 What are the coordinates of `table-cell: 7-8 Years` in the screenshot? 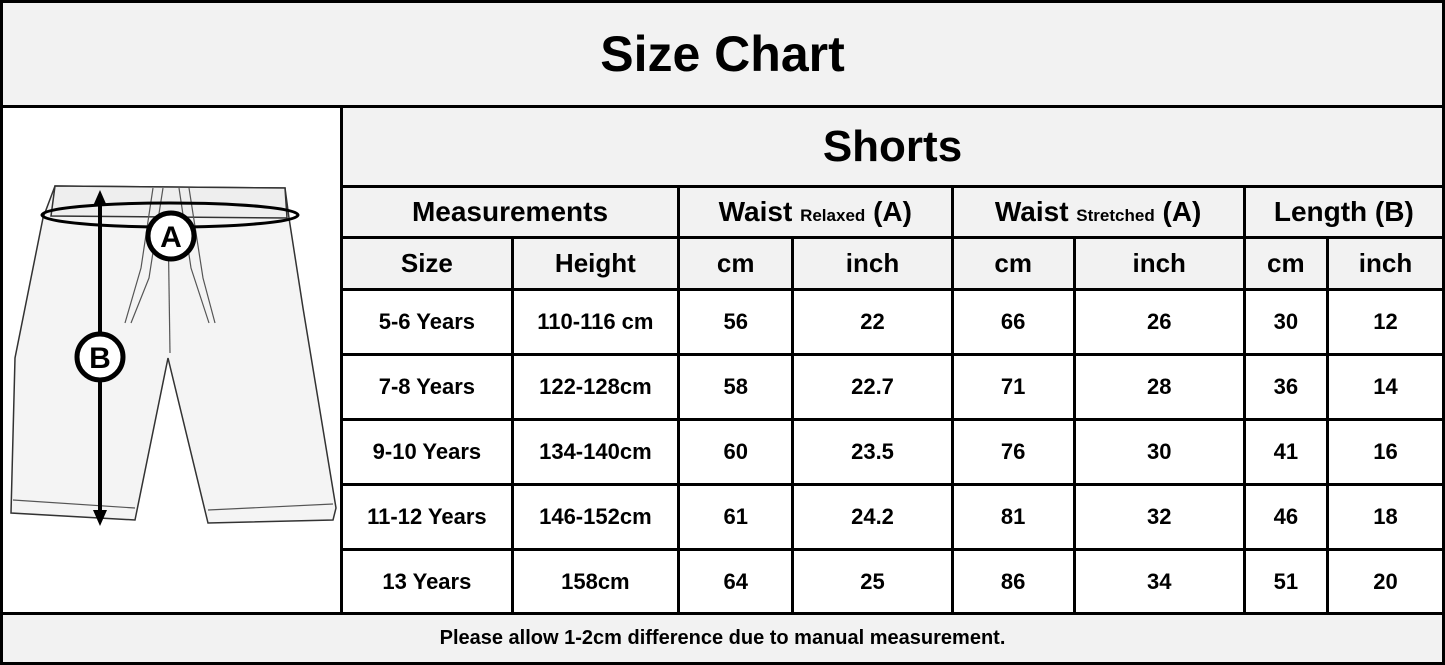 It's located at (427, 387).